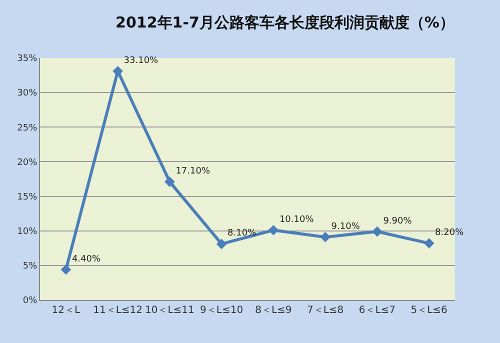  I want to click on y-tick-label: 30%, so click(27, 93).